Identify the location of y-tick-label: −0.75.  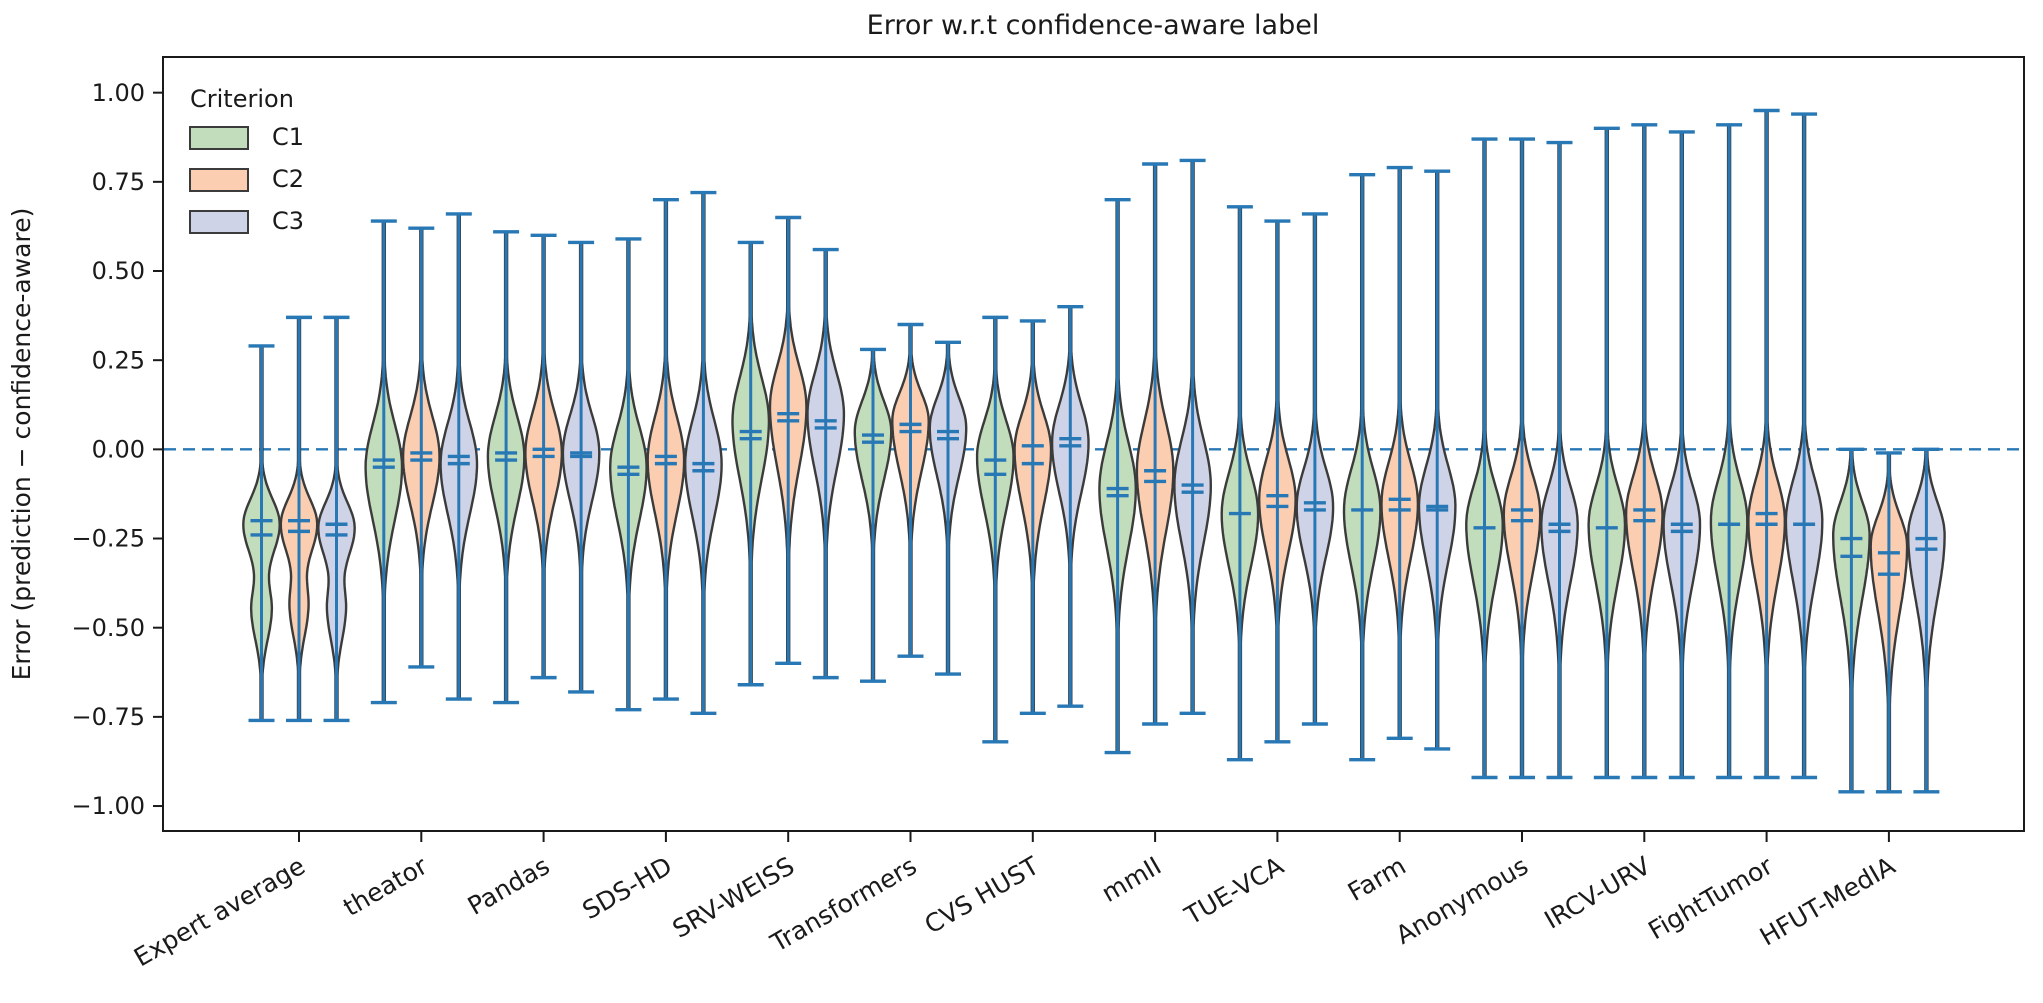
(108, 717).